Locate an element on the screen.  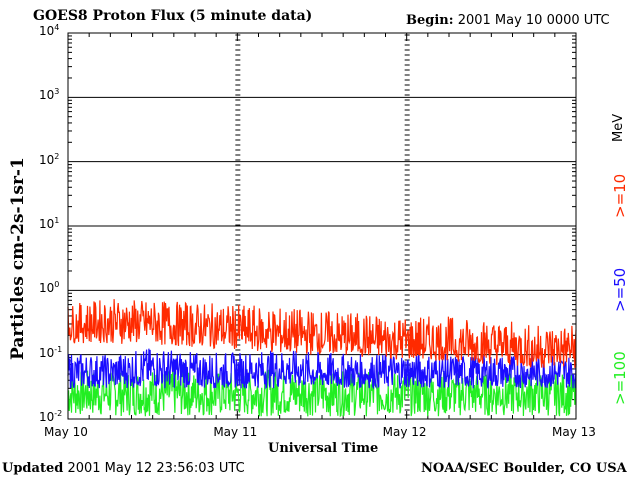
x-tick-label: May 10 is located at coordinates (66, 432).